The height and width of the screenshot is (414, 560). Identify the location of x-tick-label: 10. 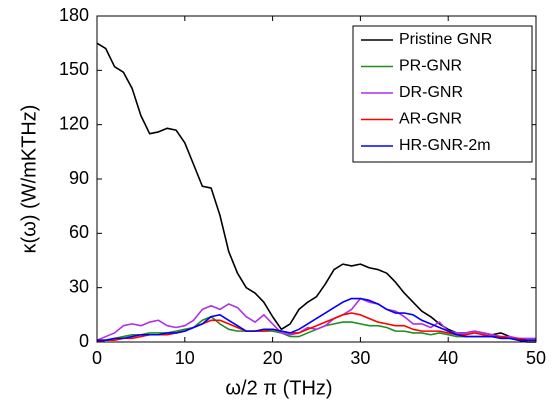
(185, 358).